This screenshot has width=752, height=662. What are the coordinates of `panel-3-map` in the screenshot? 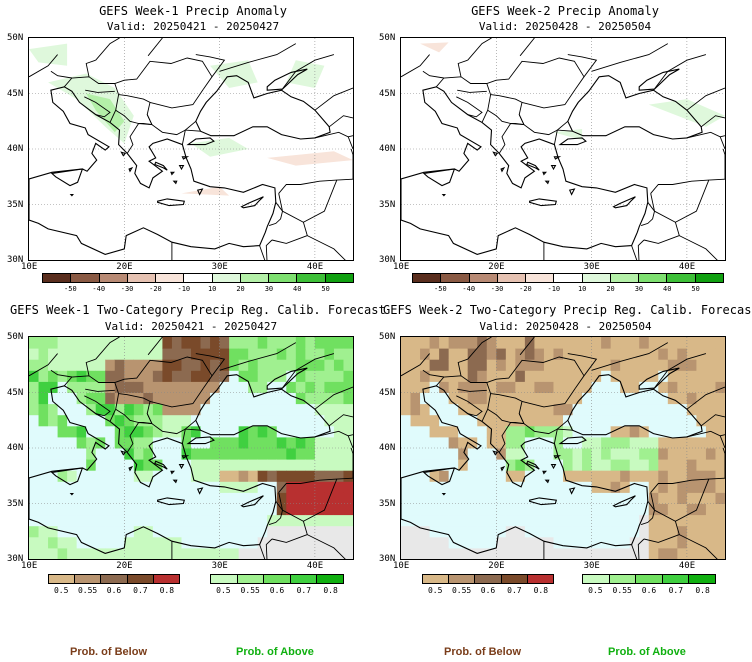 It's located at (191, 448).